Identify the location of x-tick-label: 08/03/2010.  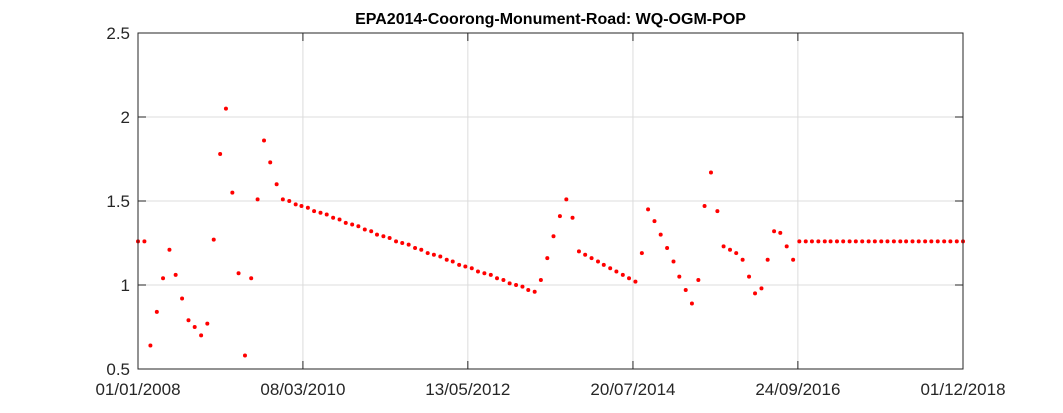
(302, 389).